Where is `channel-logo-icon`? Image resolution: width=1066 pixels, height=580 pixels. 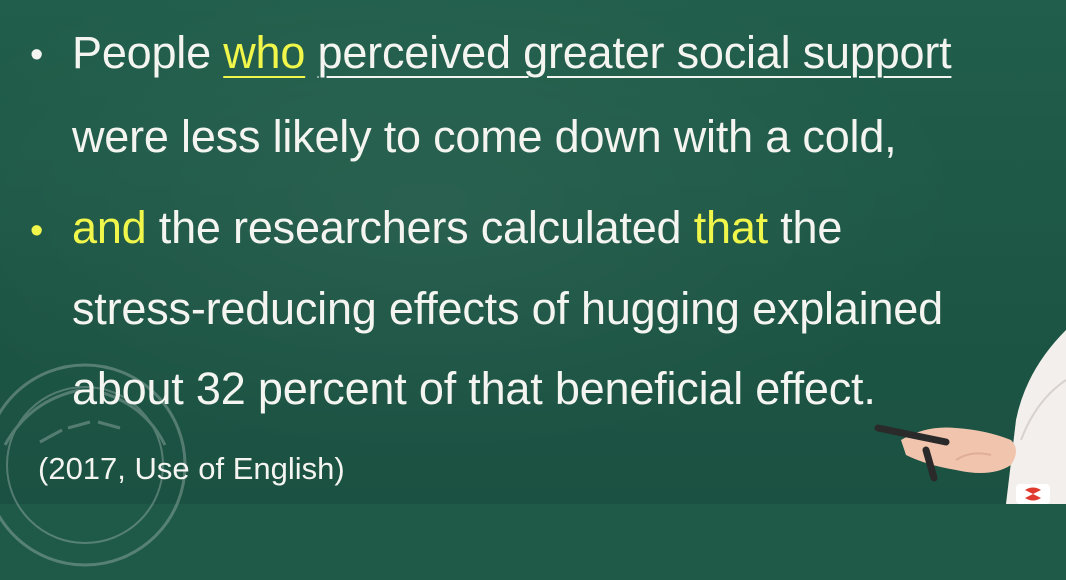
channel-logo-icon is located at coordinates (1033, 494).